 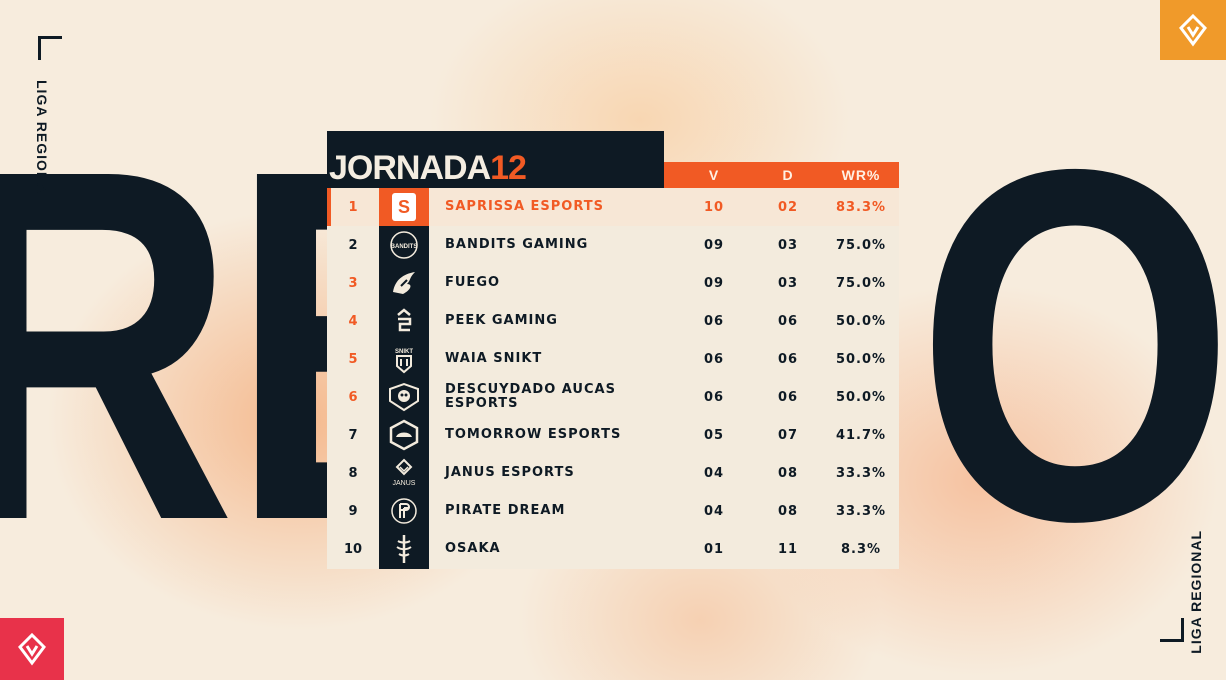 What do you see at coordinates (404, 359) in the screenshot?
I see `snikt-logo-icon: SNIKT` at bounding box center [404, 359].